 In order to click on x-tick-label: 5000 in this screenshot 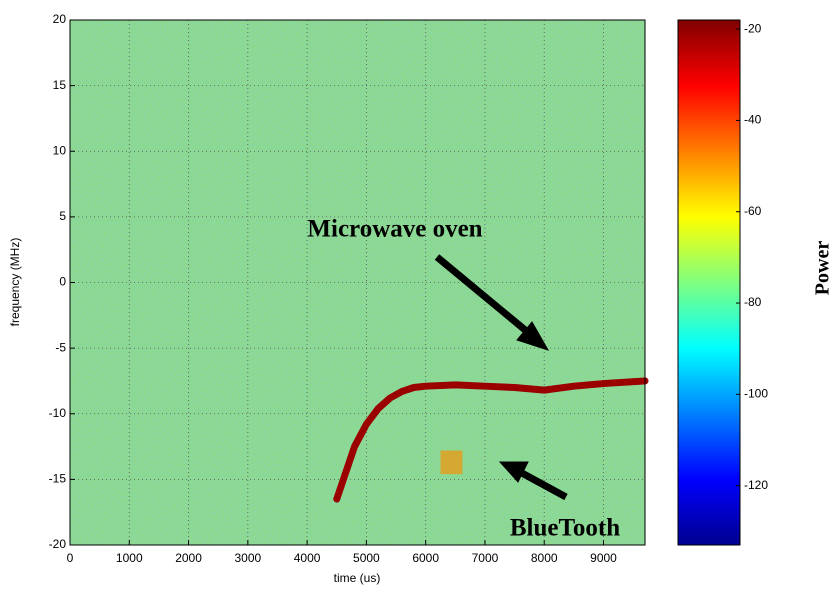, I will do `click(366, 558)`.